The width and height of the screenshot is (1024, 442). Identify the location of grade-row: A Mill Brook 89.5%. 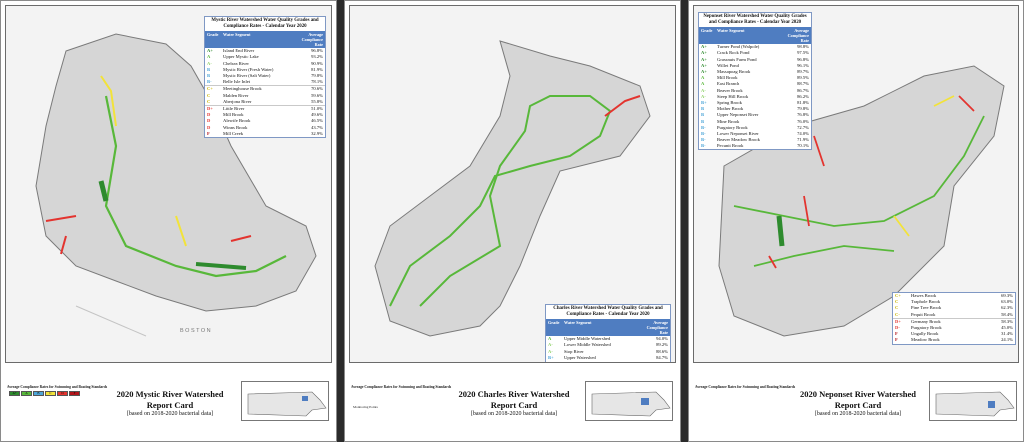
(755, 78).